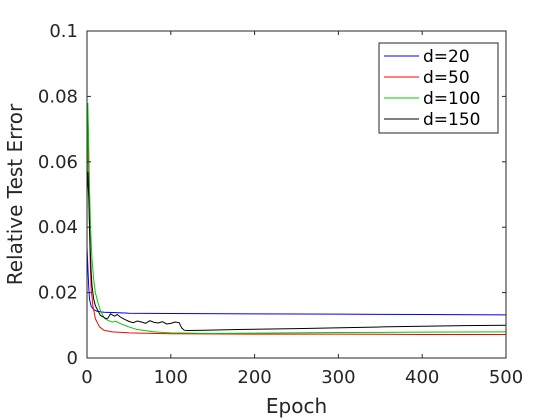  What do you see at coordinates (422, 377) in the screenshot?
I see `x-tick-label: 400` at bounding box center [422, 377].